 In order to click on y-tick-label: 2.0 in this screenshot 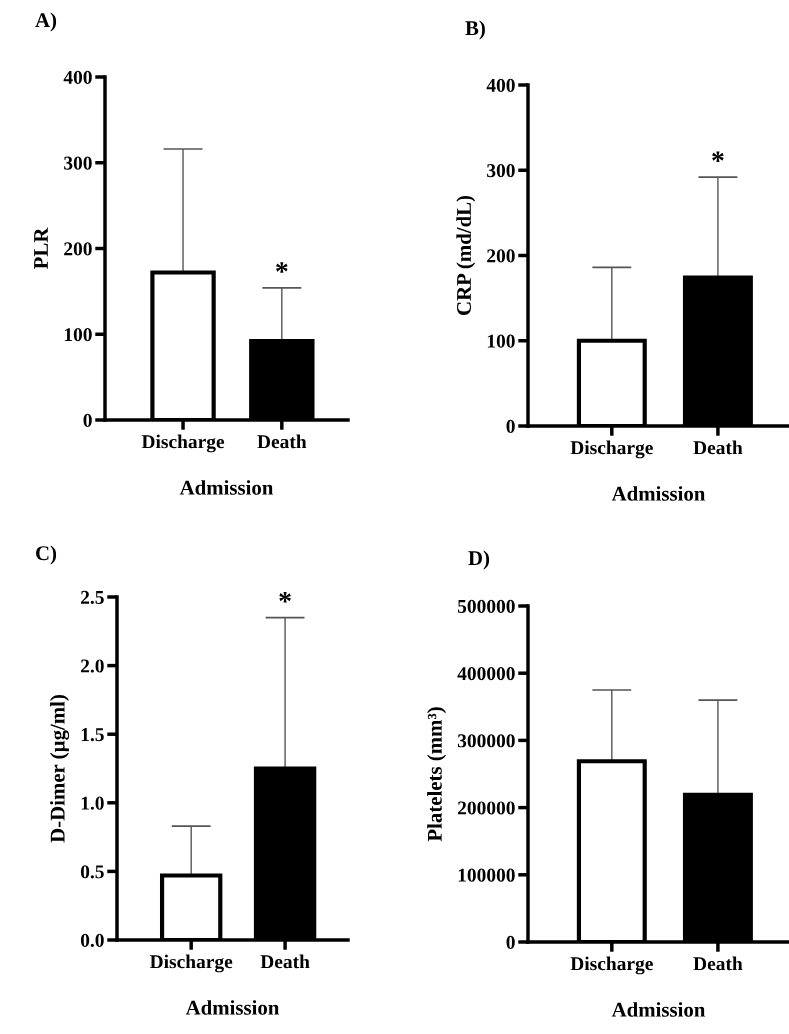, I will do `click(92, 666)`.